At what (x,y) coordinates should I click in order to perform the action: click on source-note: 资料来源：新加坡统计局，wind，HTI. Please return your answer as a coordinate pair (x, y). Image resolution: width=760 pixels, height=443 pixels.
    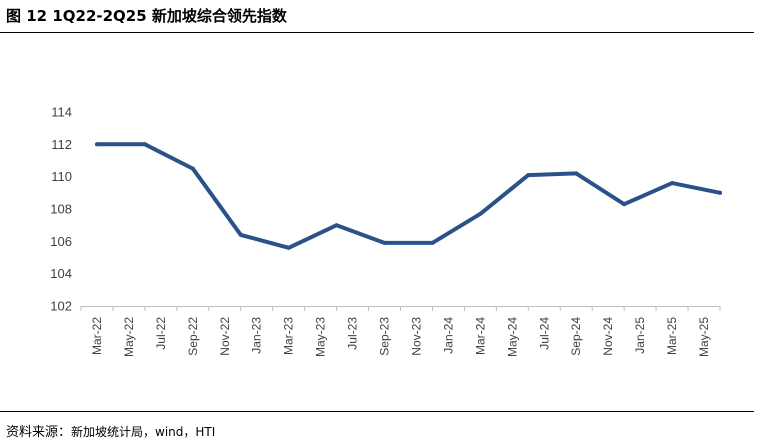
    Looking at the image, I should click on (110, 430).